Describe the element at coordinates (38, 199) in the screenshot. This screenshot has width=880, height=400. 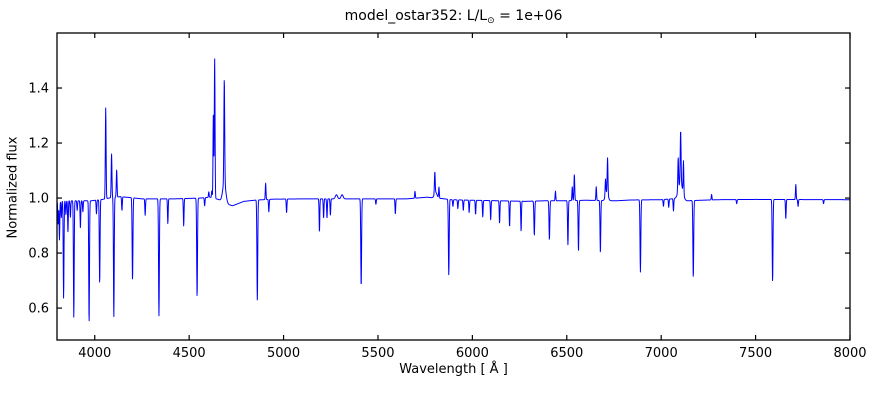
I see `y-tick-label: 1.0` at that location.